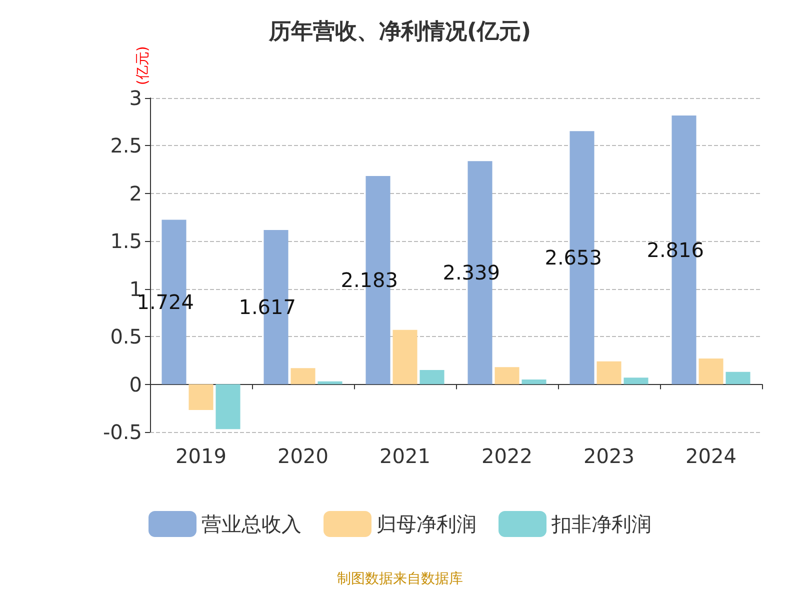 The height and width of the screenshot is (600, 800). Describe the element at coordinates (135, 98) in the screenshot. I see `y-tick-label: 3` at that location.